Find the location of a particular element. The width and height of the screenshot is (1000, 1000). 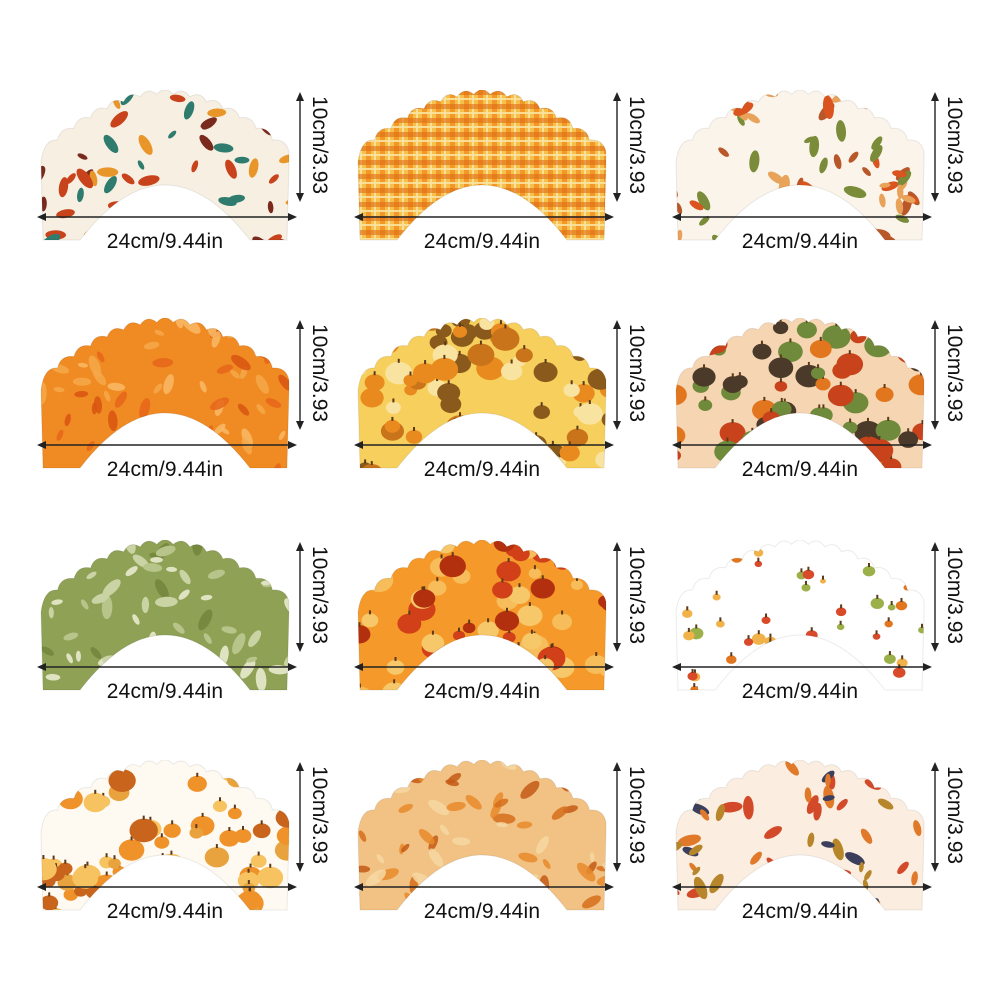

wrapper-card-autumn-leaves: 24cm/9.44in 10cm/3.93 is located at coordinates (185, 180).